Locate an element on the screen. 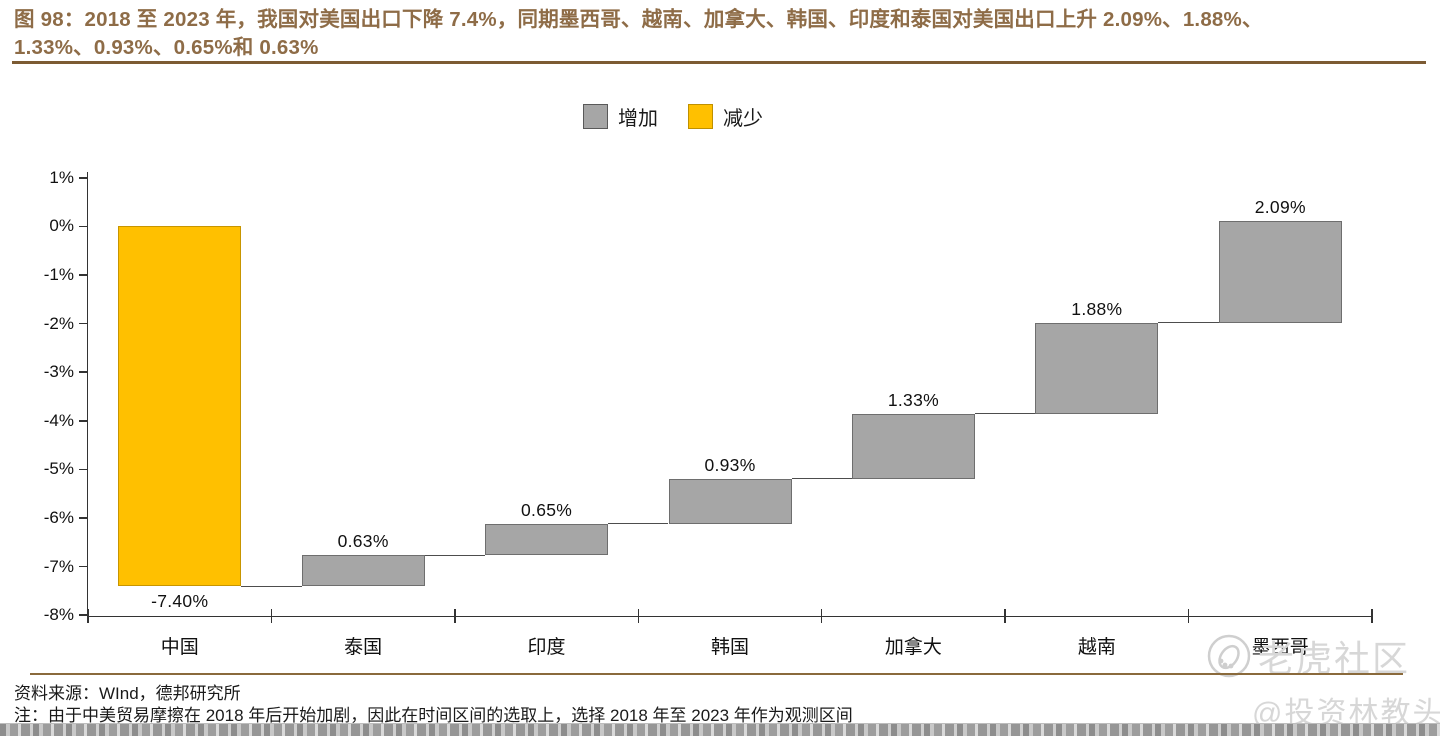 The image size is (1440, 736). source-text: 资料来源：WInd，德邦研究所 is located at coordinates (127, 693).